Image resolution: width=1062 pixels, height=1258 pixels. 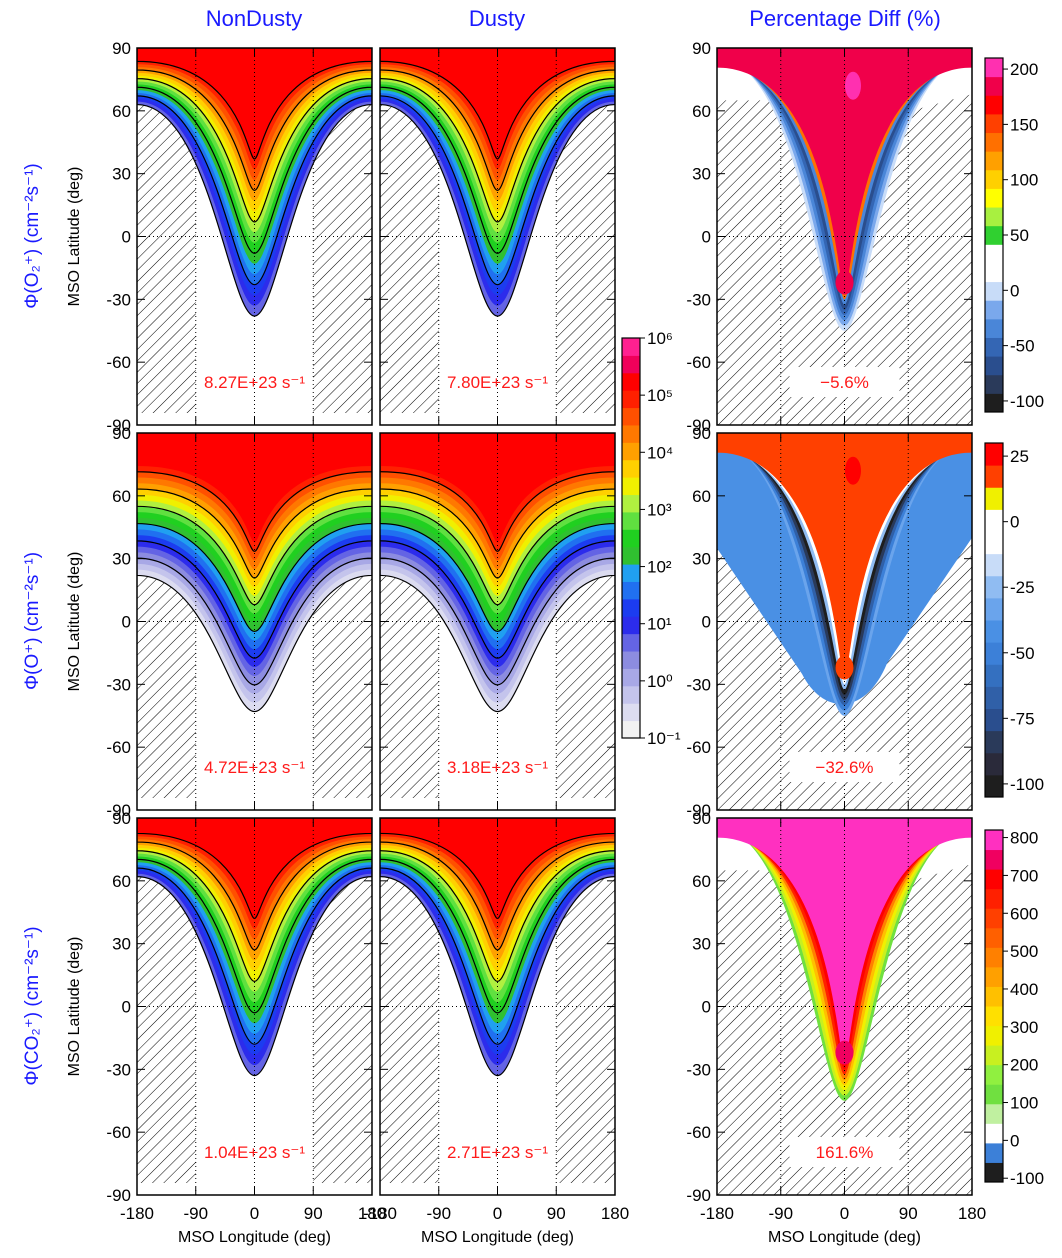 What do you see at coordinates (1027, 784) in the screenshot?
I see `colorbar-tick-label: -100` at bounding box center [1027, 784].